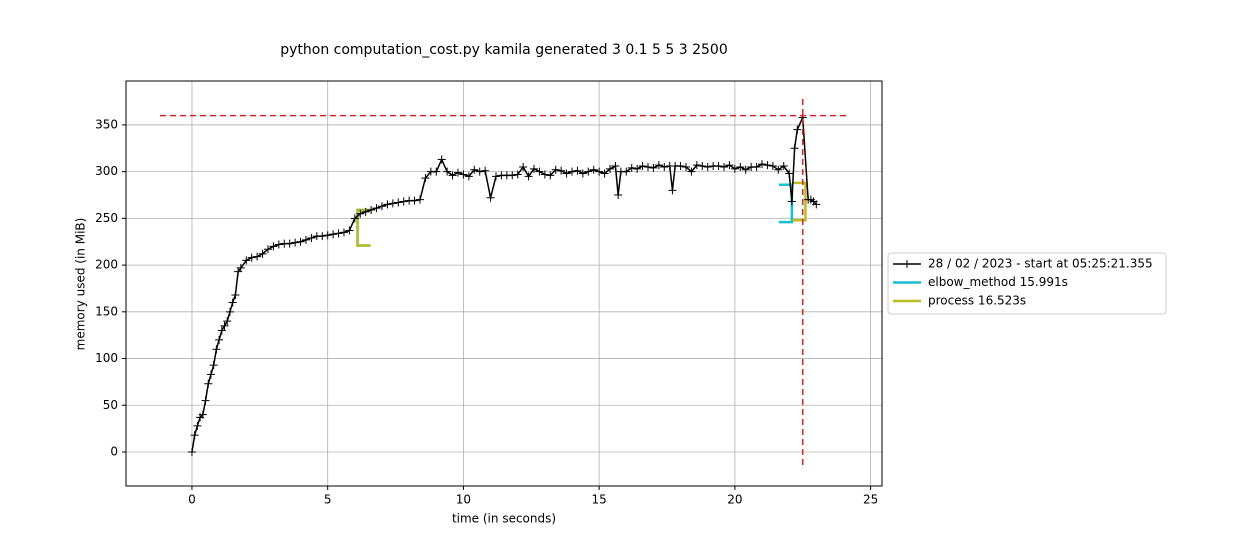 The image size is (1260, 540). What do you see at coordinates (504, 519) in the screenshot?
I see `x-axis-label: time (in seconds)` at bounding box center [504, 519].